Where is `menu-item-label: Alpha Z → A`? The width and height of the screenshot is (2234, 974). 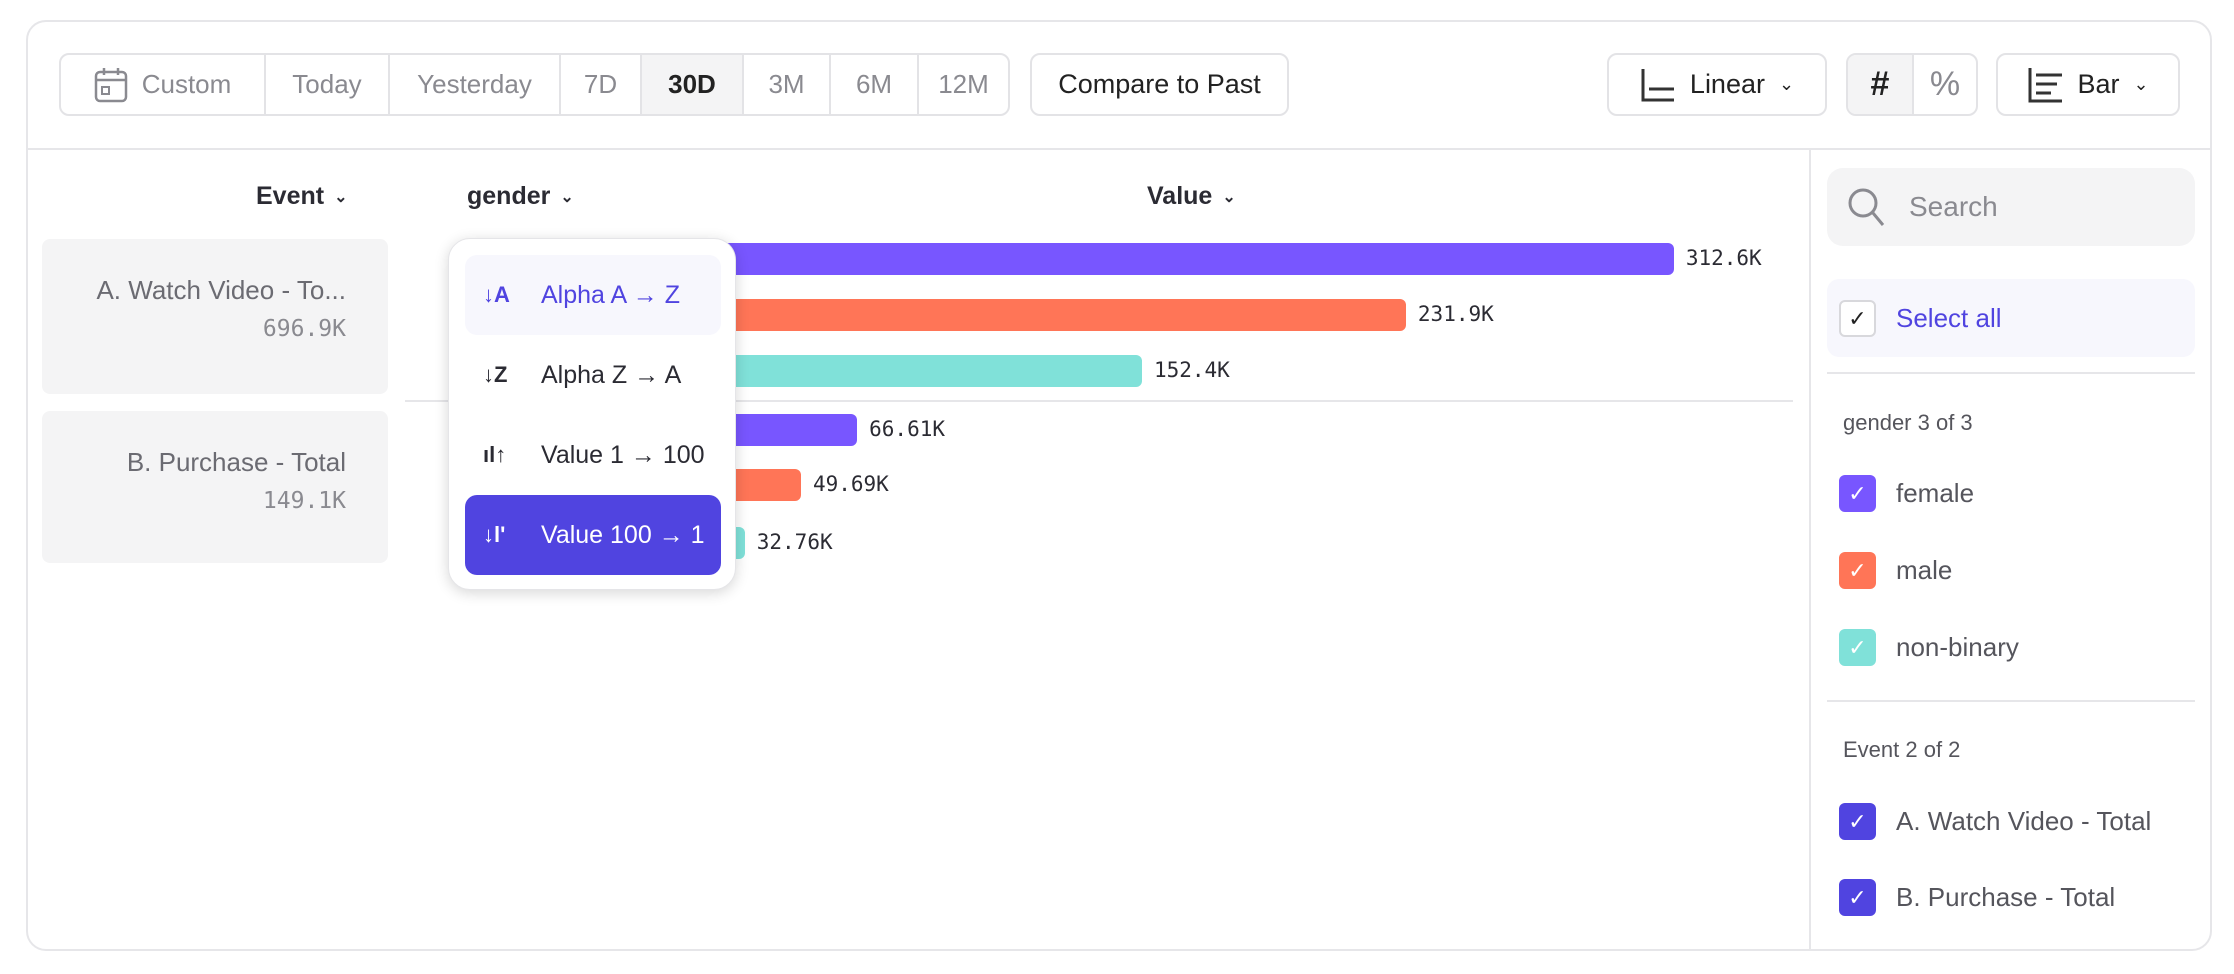
menu-item-label: Alpha Z → A is located at coordinates (611, 374).